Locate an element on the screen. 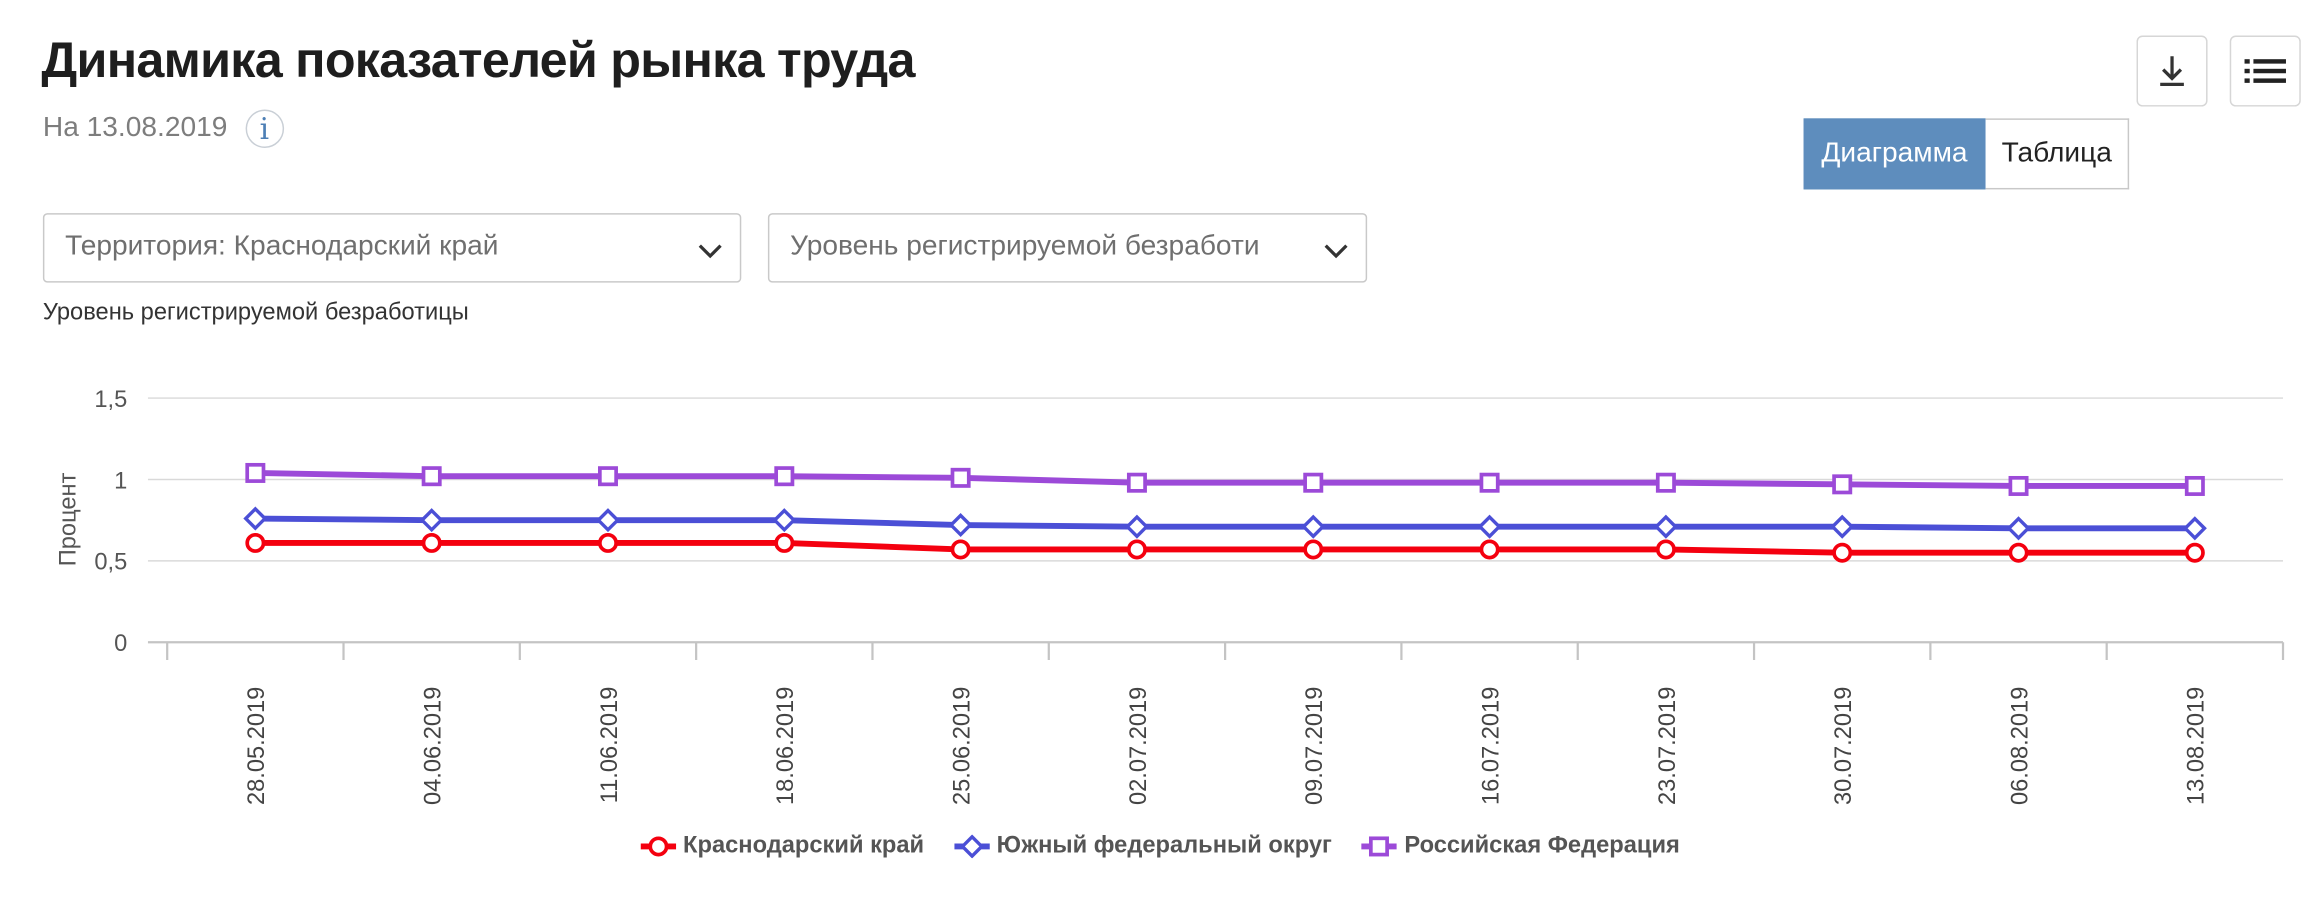 The height and width of the screenshot is (916, 2320). menu-icon is located at coordinates (2265, 71).